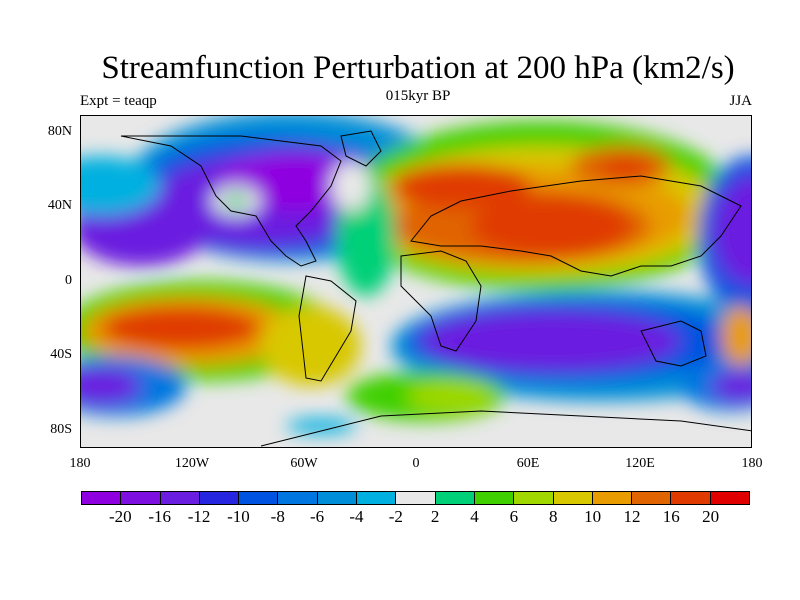  Describe the element at coordinates (671, 516) in the screenshot. I see `colorbar-label: 16` at that location.